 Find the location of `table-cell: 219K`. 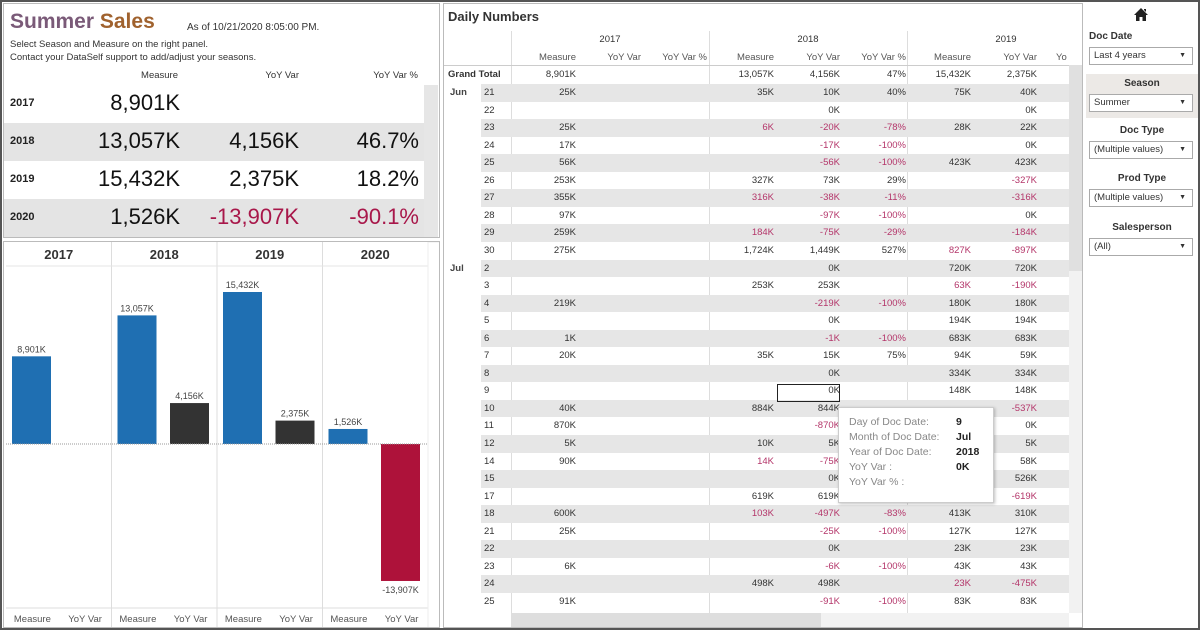

table-cell: 219K is located at coordinates (564, 303).